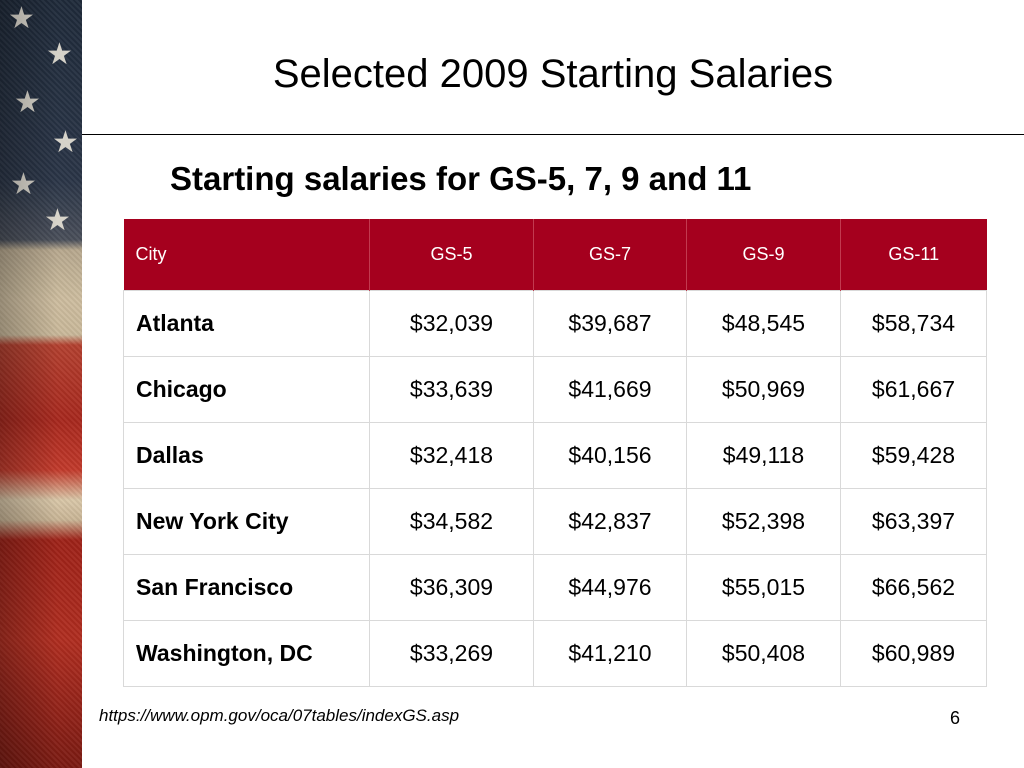  I want to click on salary-cell: $59,428, so click(913, 455).